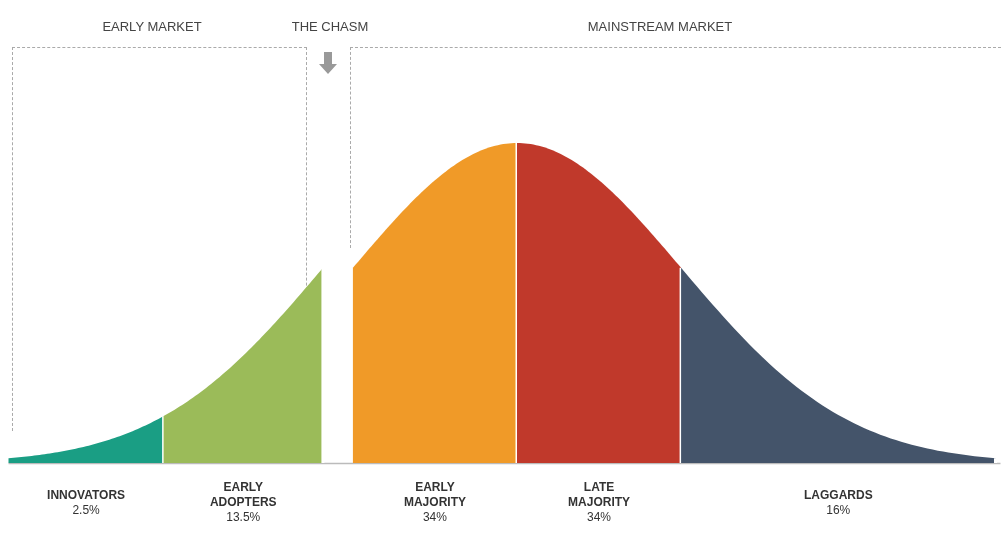  I want to click on category-label: LATE MAJORITY, so click(599, 495).